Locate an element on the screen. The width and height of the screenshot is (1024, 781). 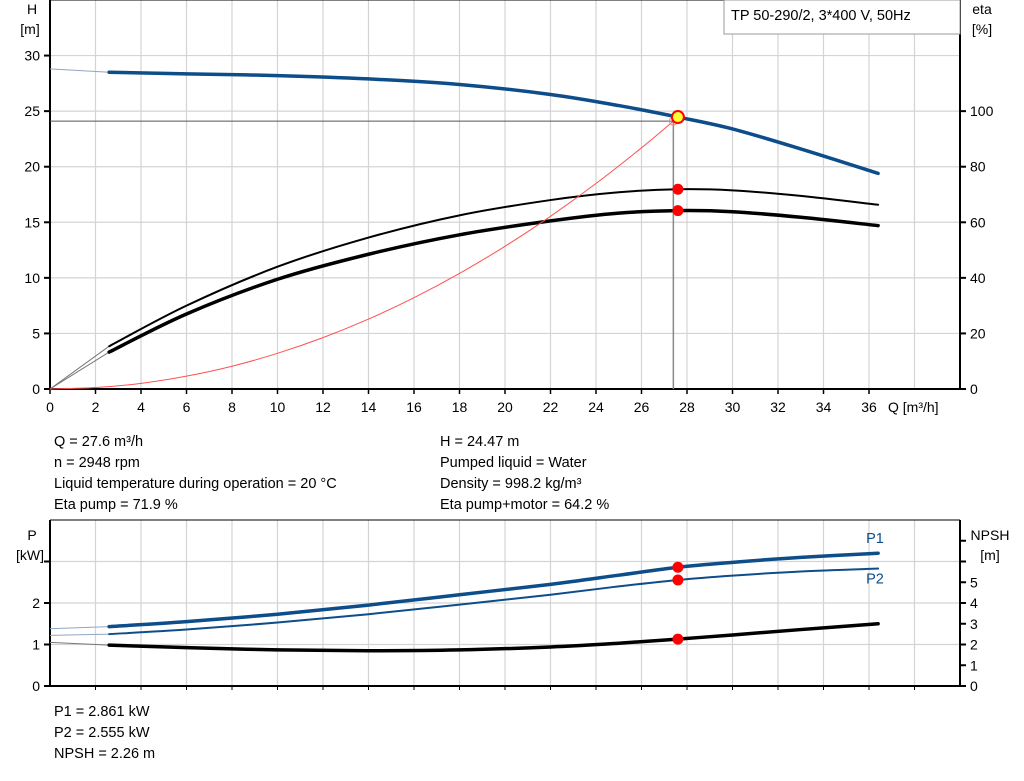
y-left-tick-label: 30 is located at coordinates (32, 56).